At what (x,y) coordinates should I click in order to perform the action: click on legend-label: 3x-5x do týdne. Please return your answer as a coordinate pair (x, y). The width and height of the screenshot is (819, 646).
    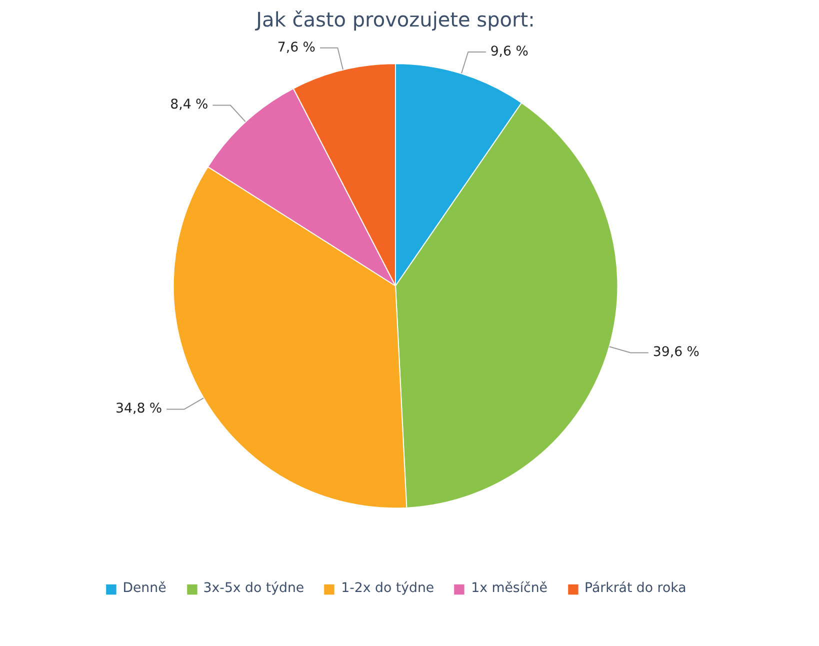
    Looking at the image, I should click on (253, 588).